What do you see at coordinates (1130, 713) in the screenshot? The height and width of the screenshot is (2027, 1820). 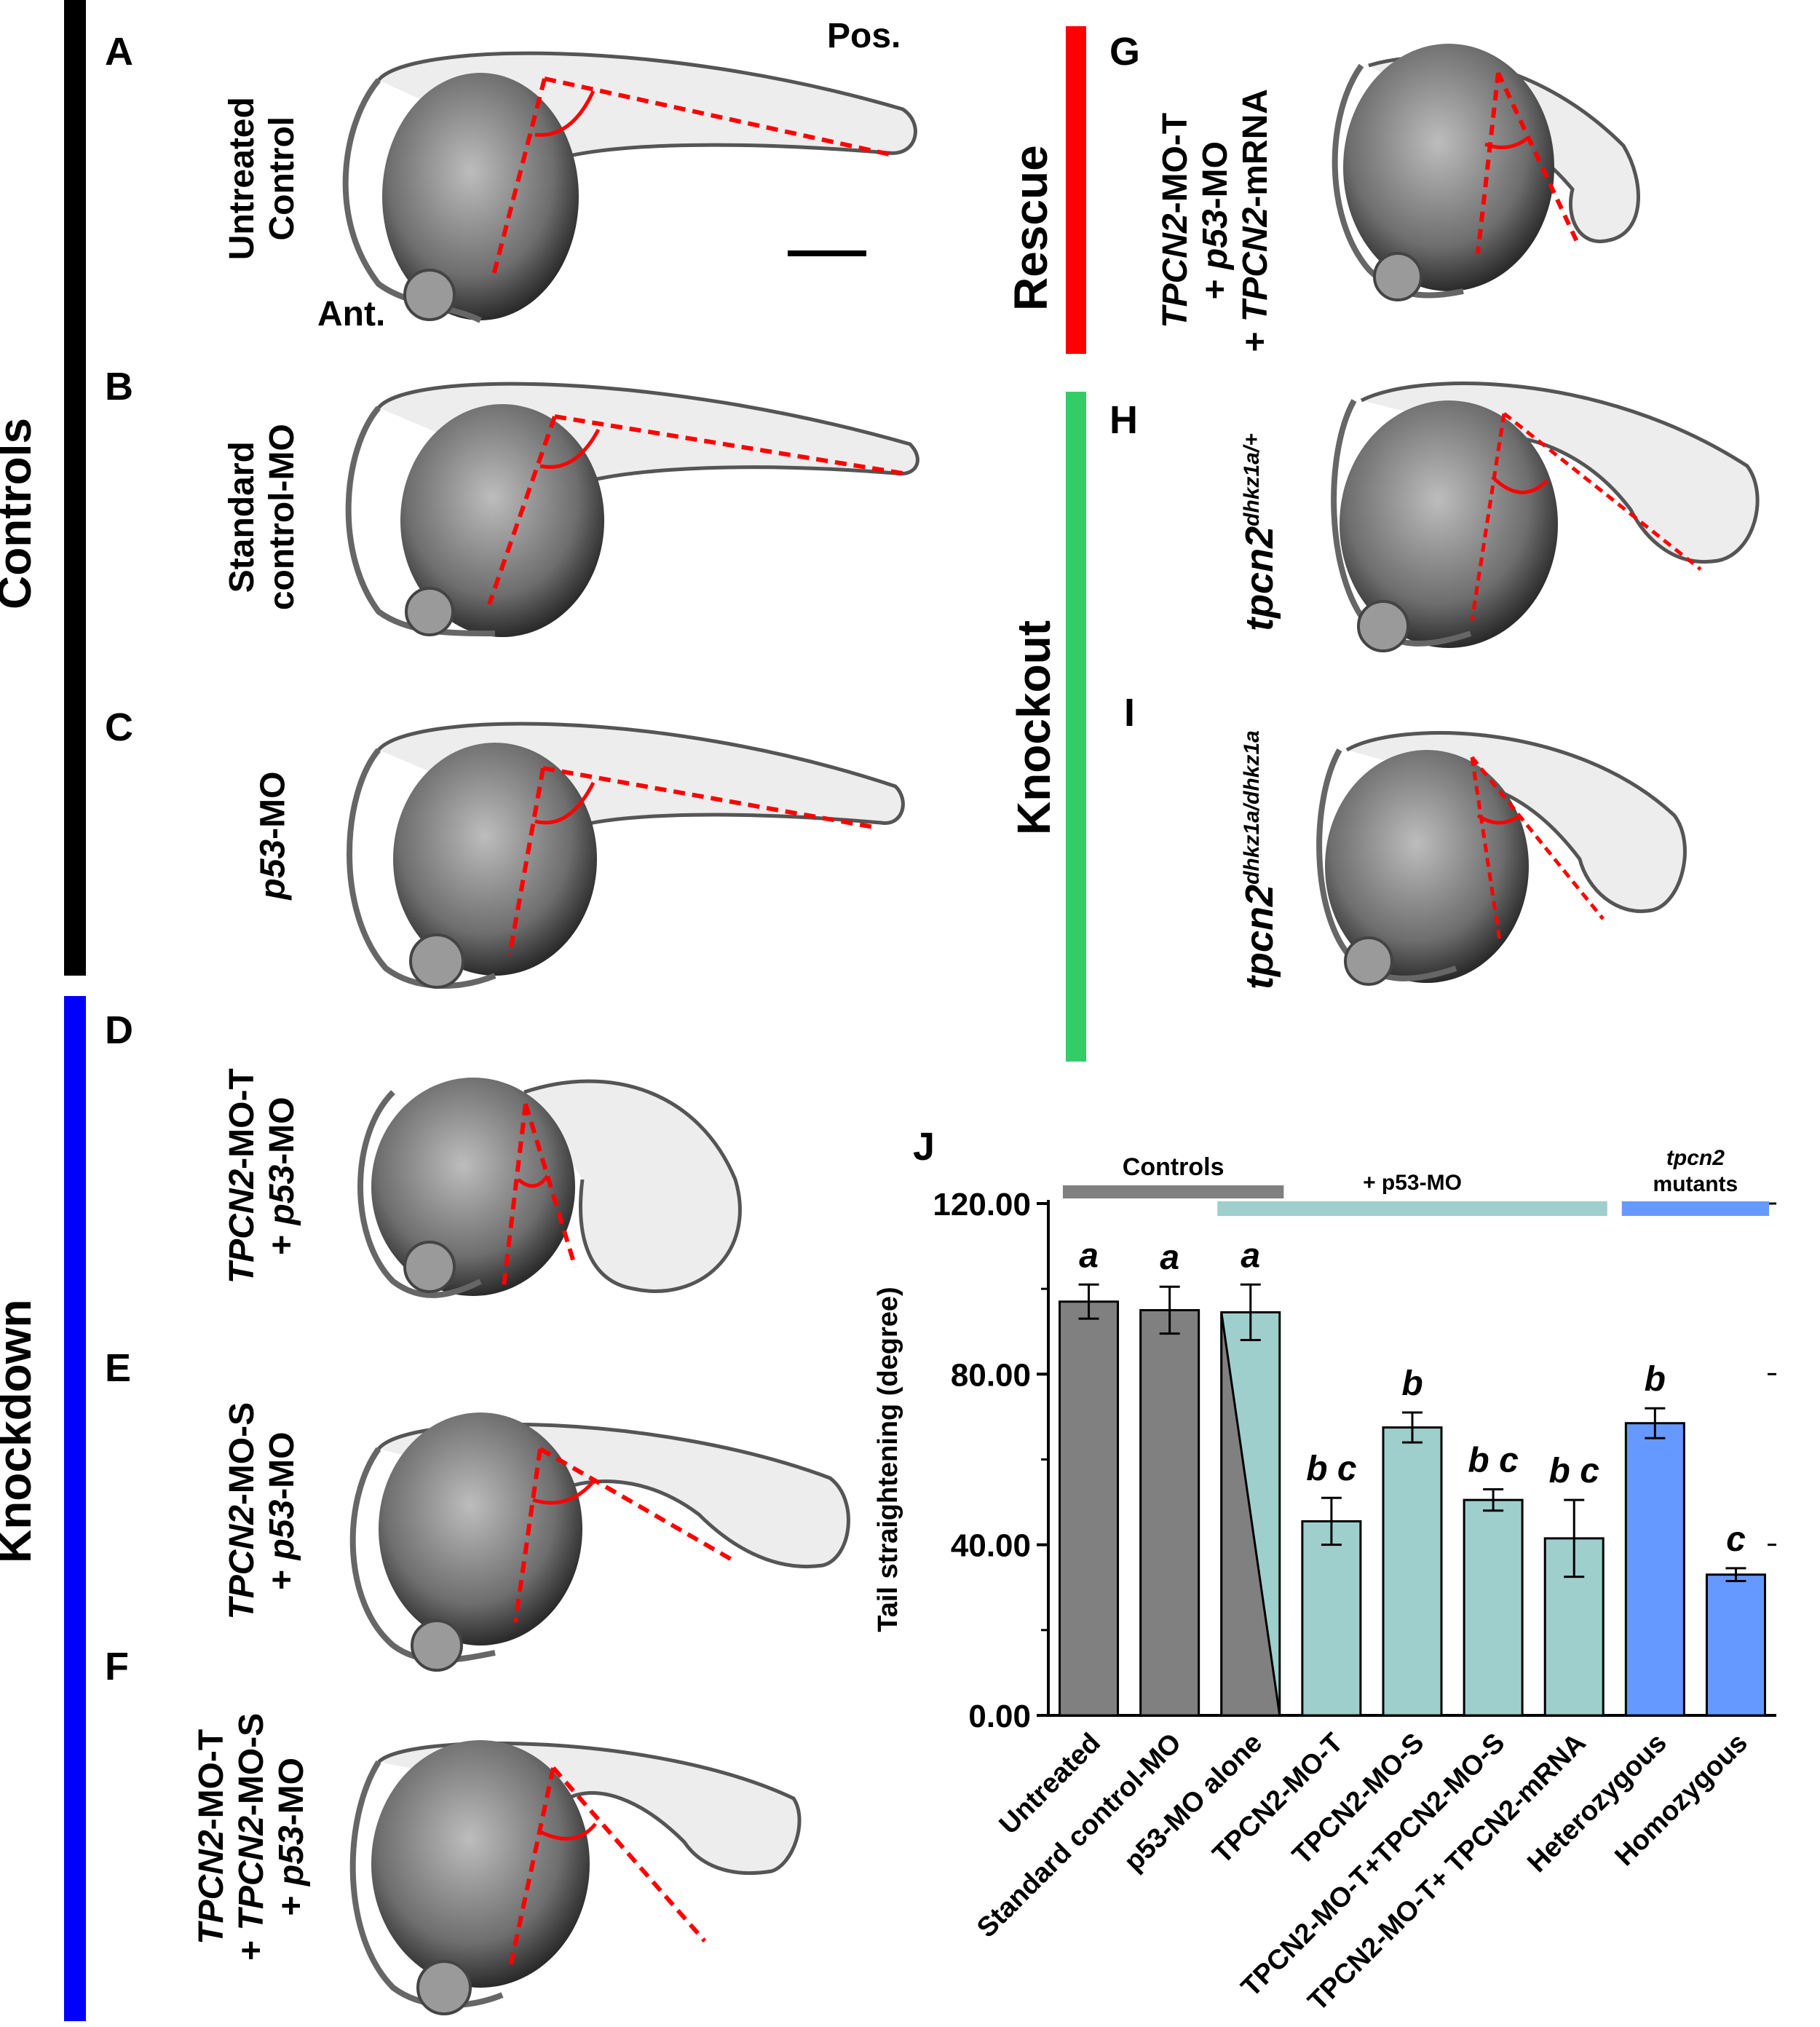 I see `panel-letter-i: I` at bounding box center [1130, 713].